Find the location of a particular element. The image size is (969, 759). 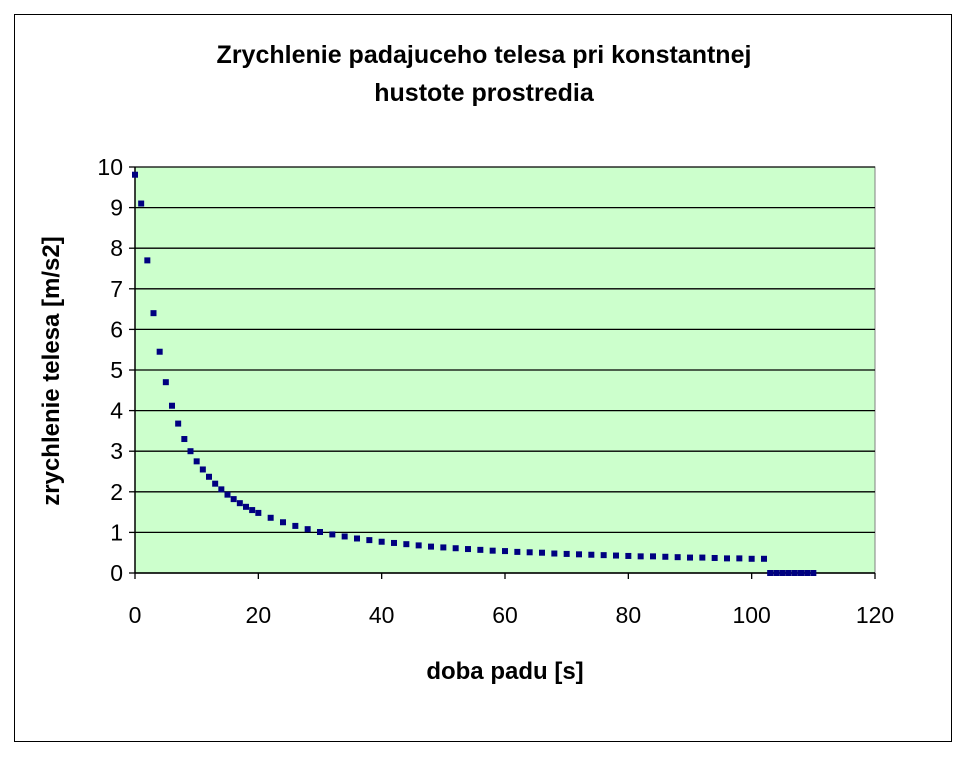

x-tick-label: 80 is located at coordinates (629, 615).